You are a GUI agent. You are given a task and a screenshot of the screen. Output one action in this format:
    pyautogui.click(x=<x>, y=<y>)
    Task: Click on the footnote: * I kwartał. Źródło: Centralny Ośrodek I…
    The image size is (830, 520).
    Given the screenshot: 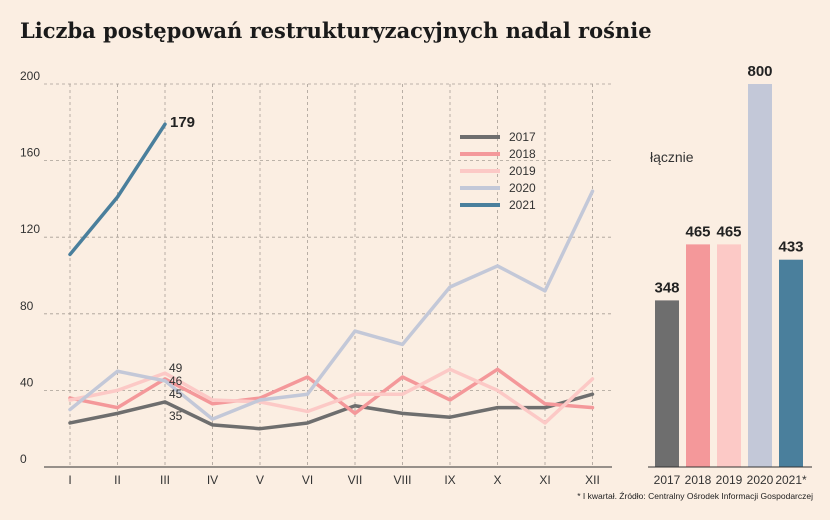 What is the action you would take?
    pyautogui.click(x=695, y=496)
    